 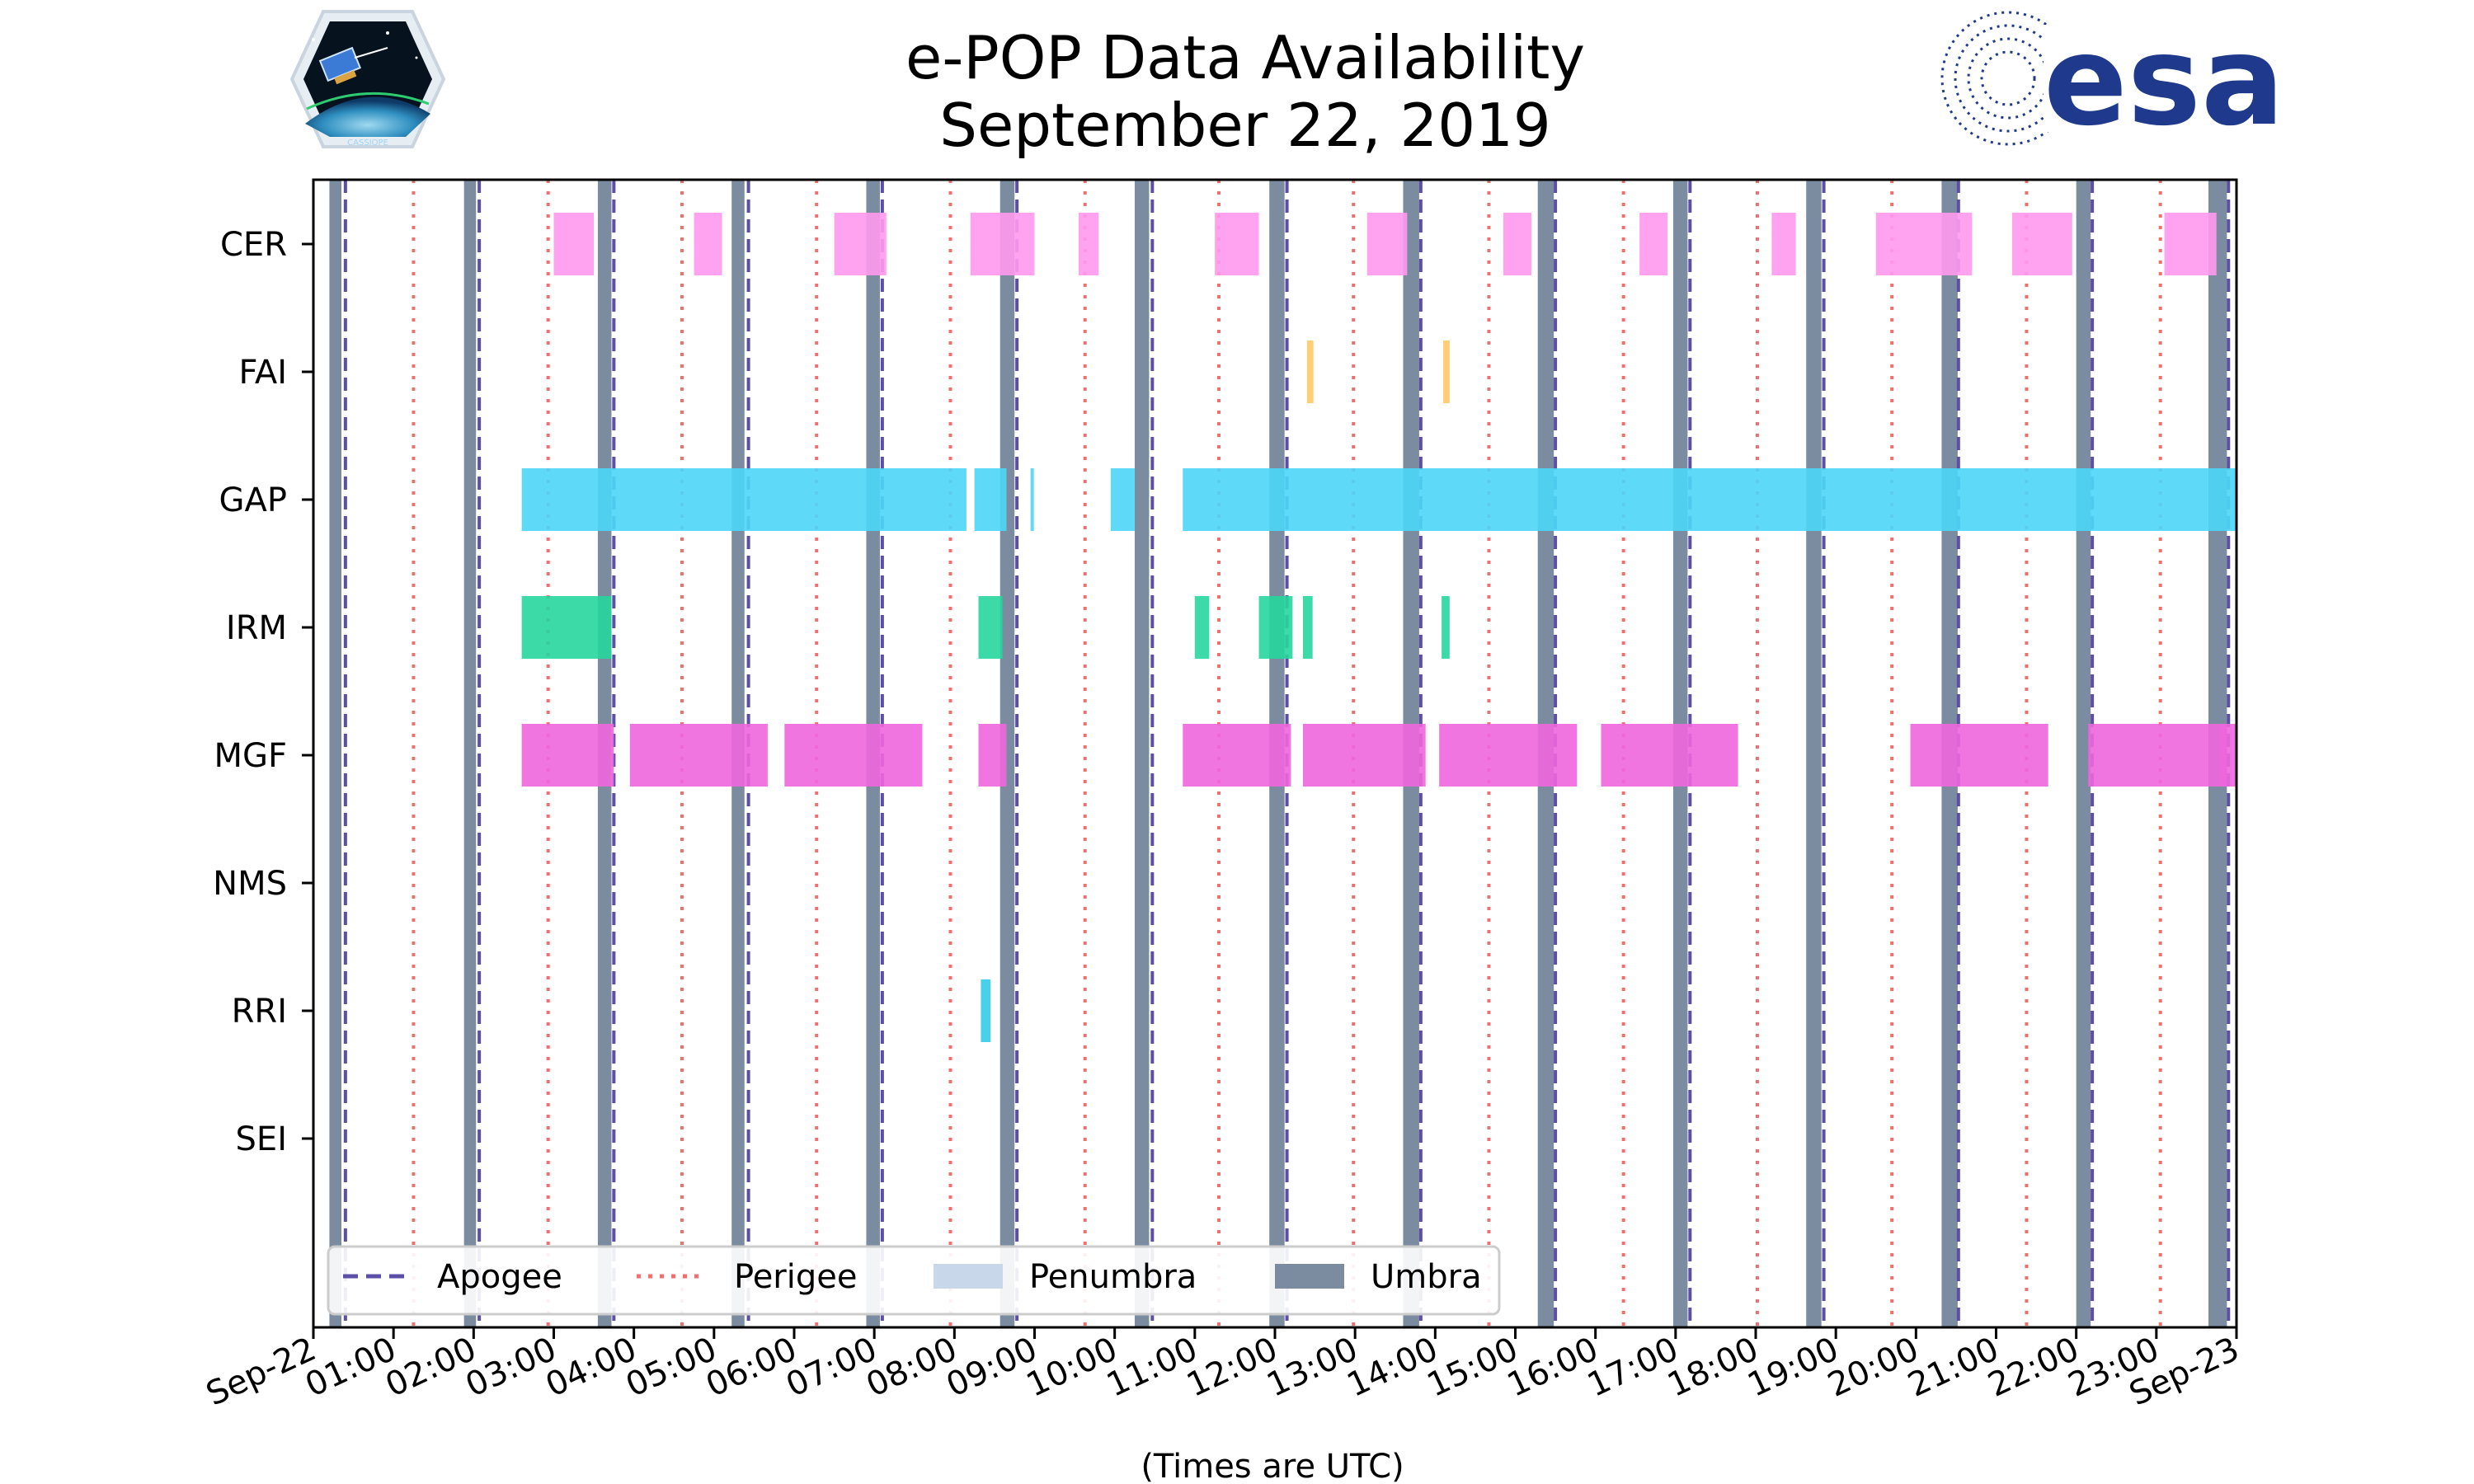 What do you see at coordinates (986, 1011) in the screenshot?
I see `bar-rri` at bounding box center [986, 1011].